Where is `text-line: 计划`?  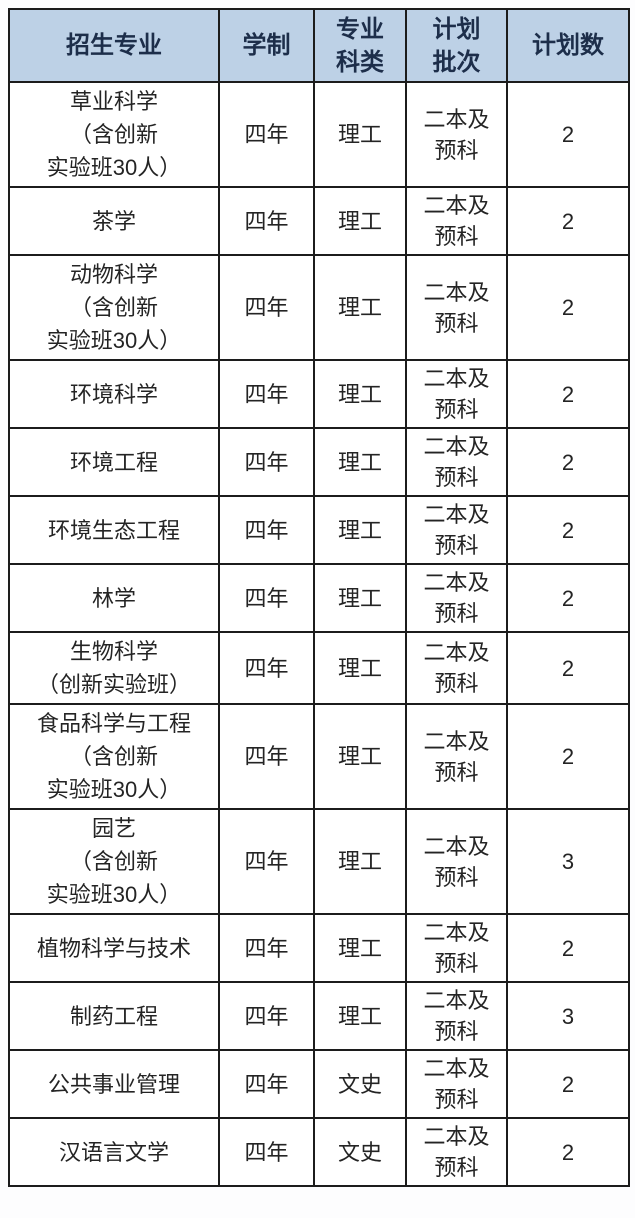
text-line: 计划 is located at coordinates (456, 29).